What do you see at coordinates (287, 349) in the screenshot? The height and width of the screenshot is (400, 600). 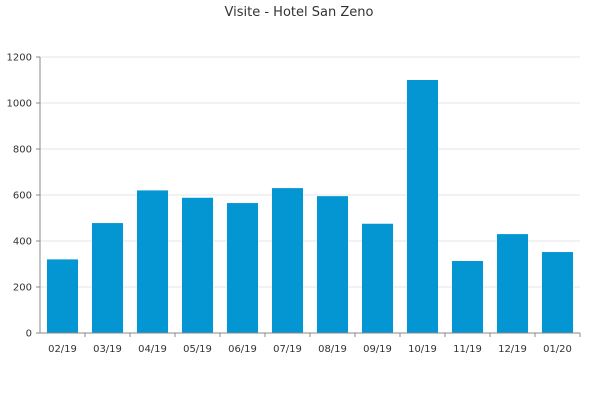 I see `x-tick-label: 07/19` at bounding box center [287, 349].